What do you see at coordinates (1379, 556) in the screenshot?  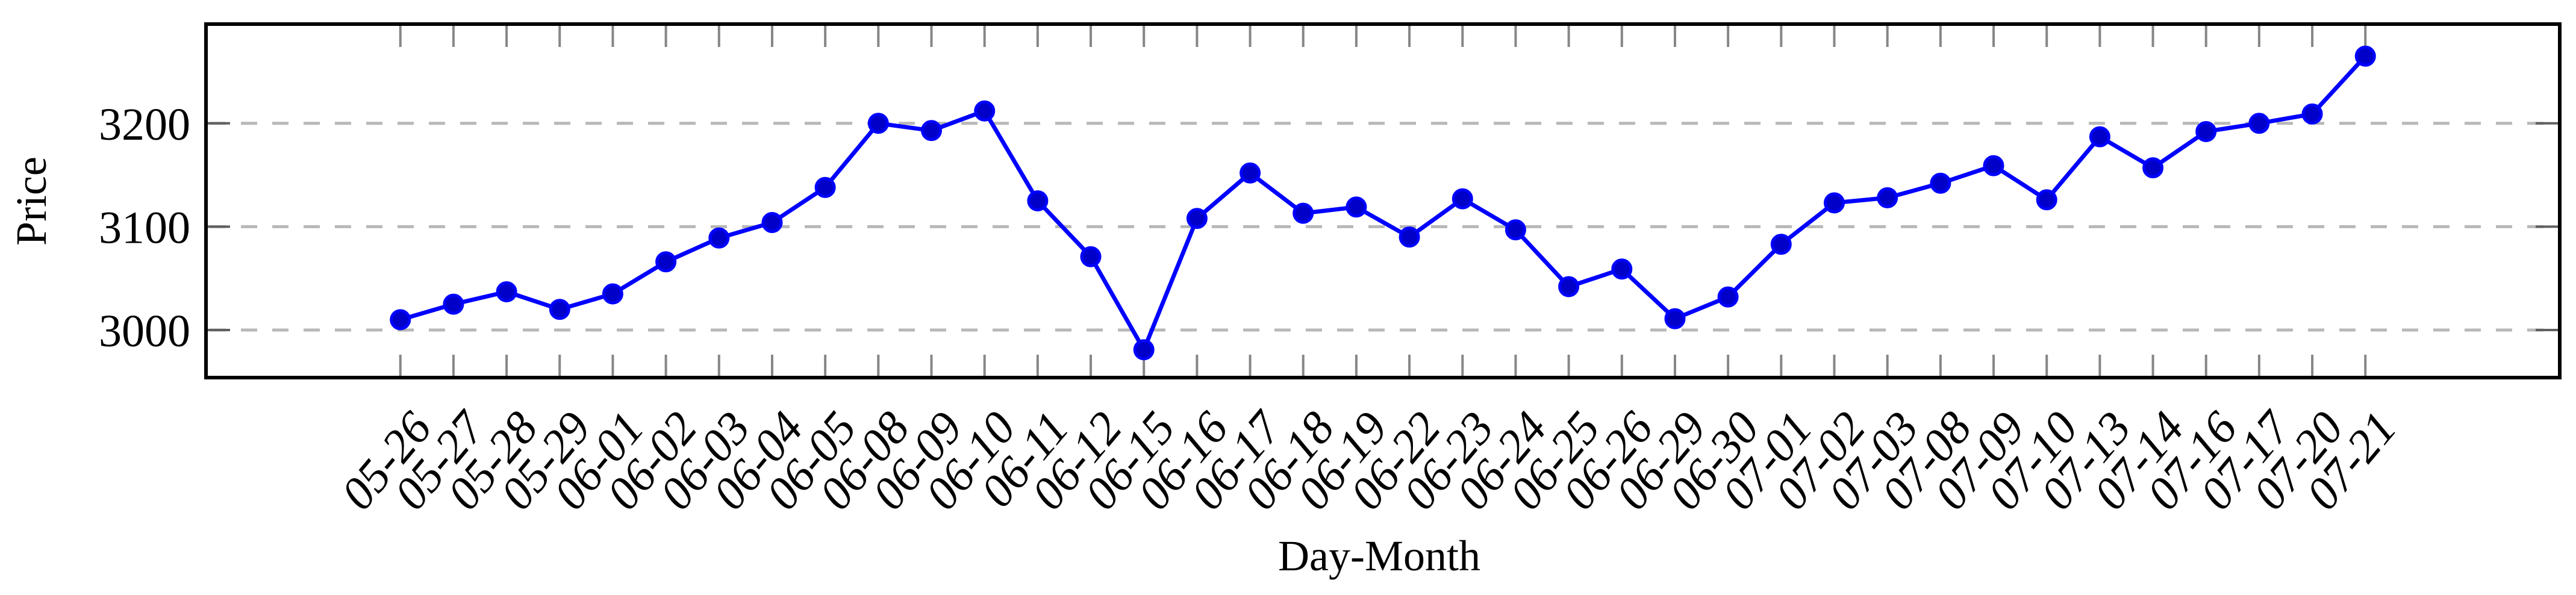 I see `x-axis-label: Day-Month` at bounding box center [1379, 556].